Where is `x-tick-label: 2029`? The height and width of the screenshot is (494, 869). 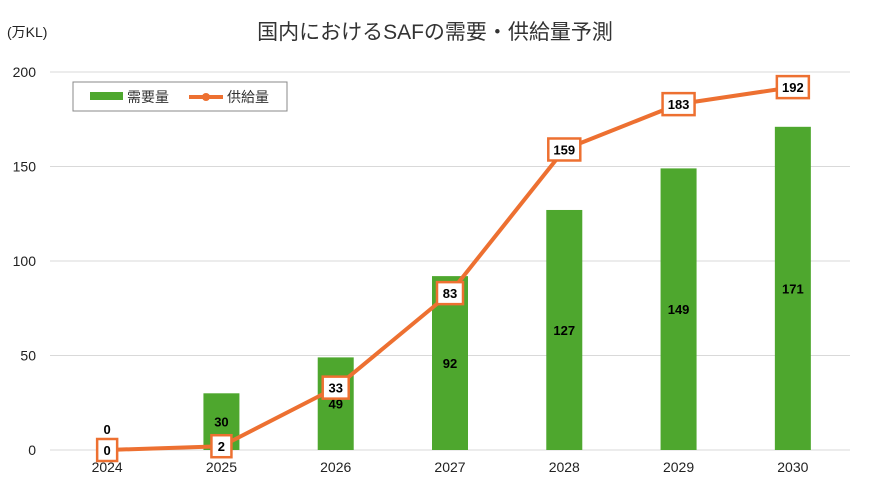
x-tick-label: 2029 is located at coordinates (678, 467).